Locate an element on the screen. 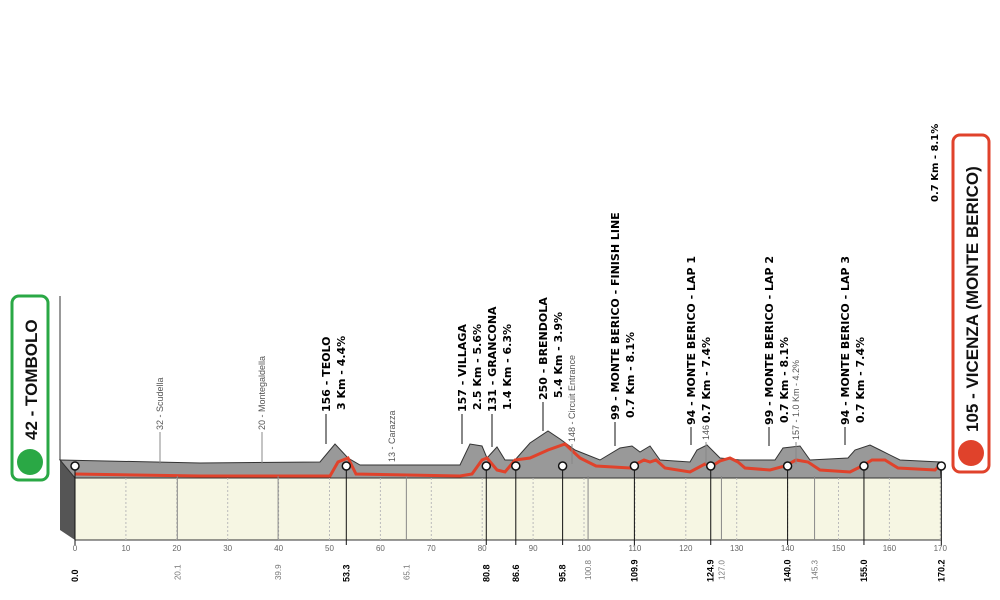 The height and width of the screenshot is (600, 1000). marker-label: 109.9 is located at coordinates (634, 570).